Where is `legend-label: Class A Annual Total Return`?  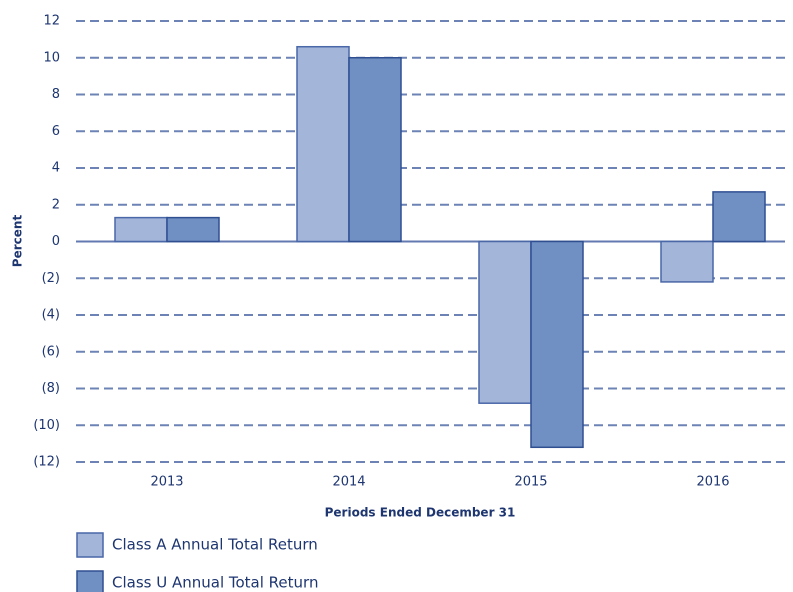 legend-label: Class A Annual Total Return is located at coordinates (215, 545).